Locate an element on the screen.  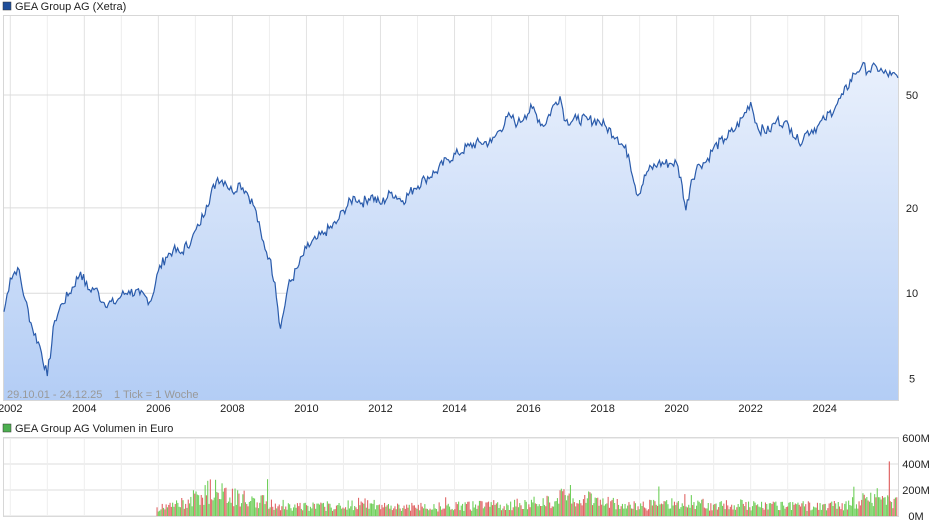
volume-chart-title: GEA Group AG Volumen in Euro is located at coordinates (94, 429).